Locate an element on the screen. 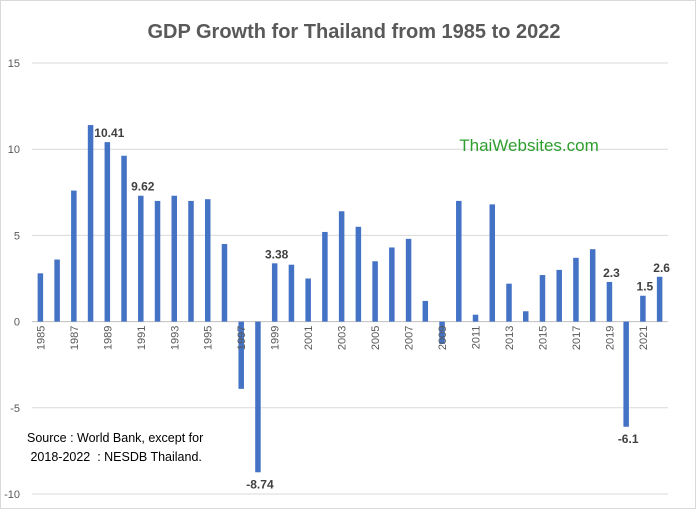 The width and height of the screenshot is (696, 509). x-tick-label: 2015 is located at coordinates (543, 338).